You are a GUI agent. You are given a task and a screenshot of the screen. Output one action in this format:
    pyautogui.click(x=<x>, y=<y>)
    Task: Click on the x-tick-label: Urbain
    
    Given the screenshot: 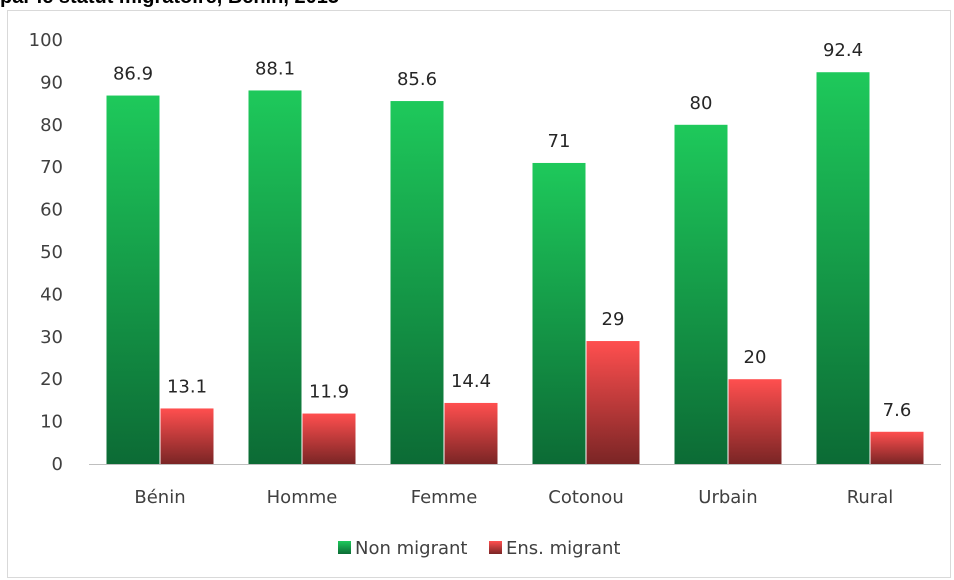 What is the action you would take?
    pyautogui.click(x=727, y=497)
    